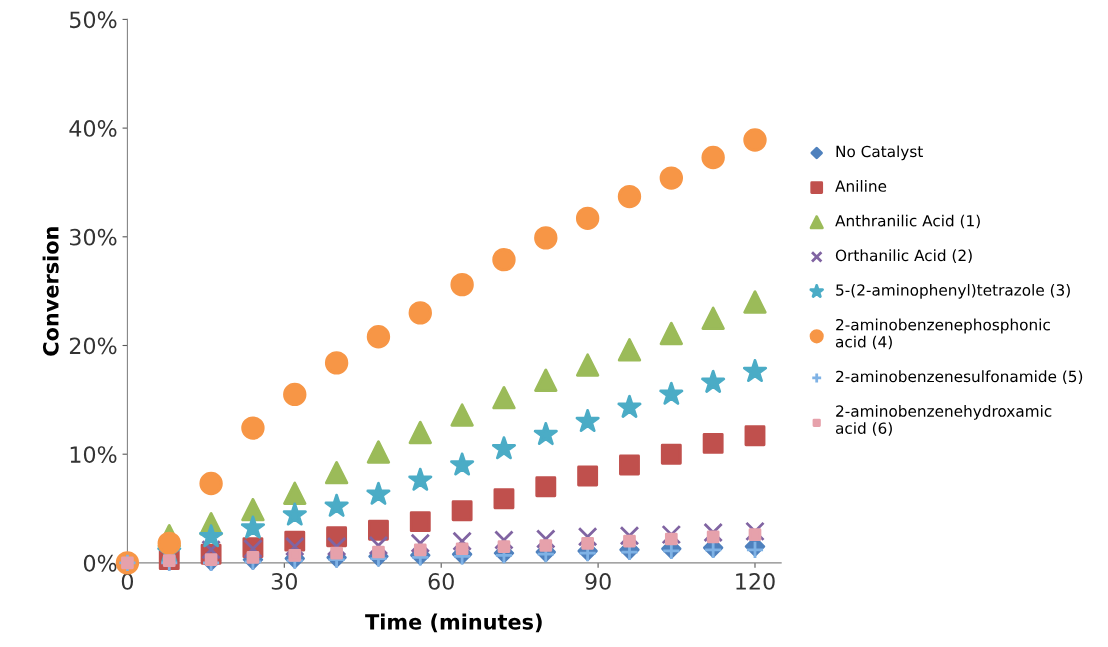  I want to click on legend-label: 2-aminobenzenesulfonamide (5), so click(959, 377).